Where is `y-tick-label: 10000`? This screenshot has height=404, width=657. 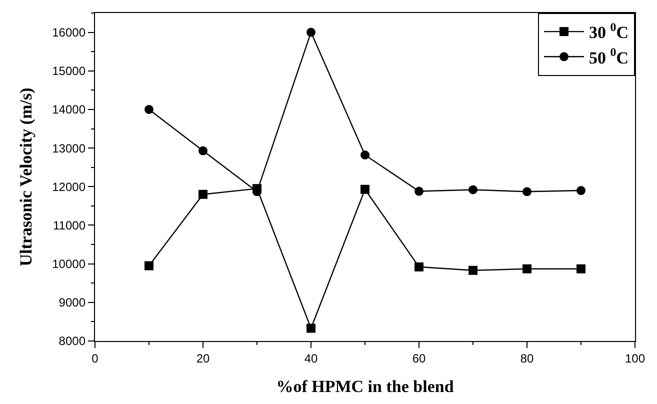 y-tick-label: 10000 is located at coordinates (69, 264).